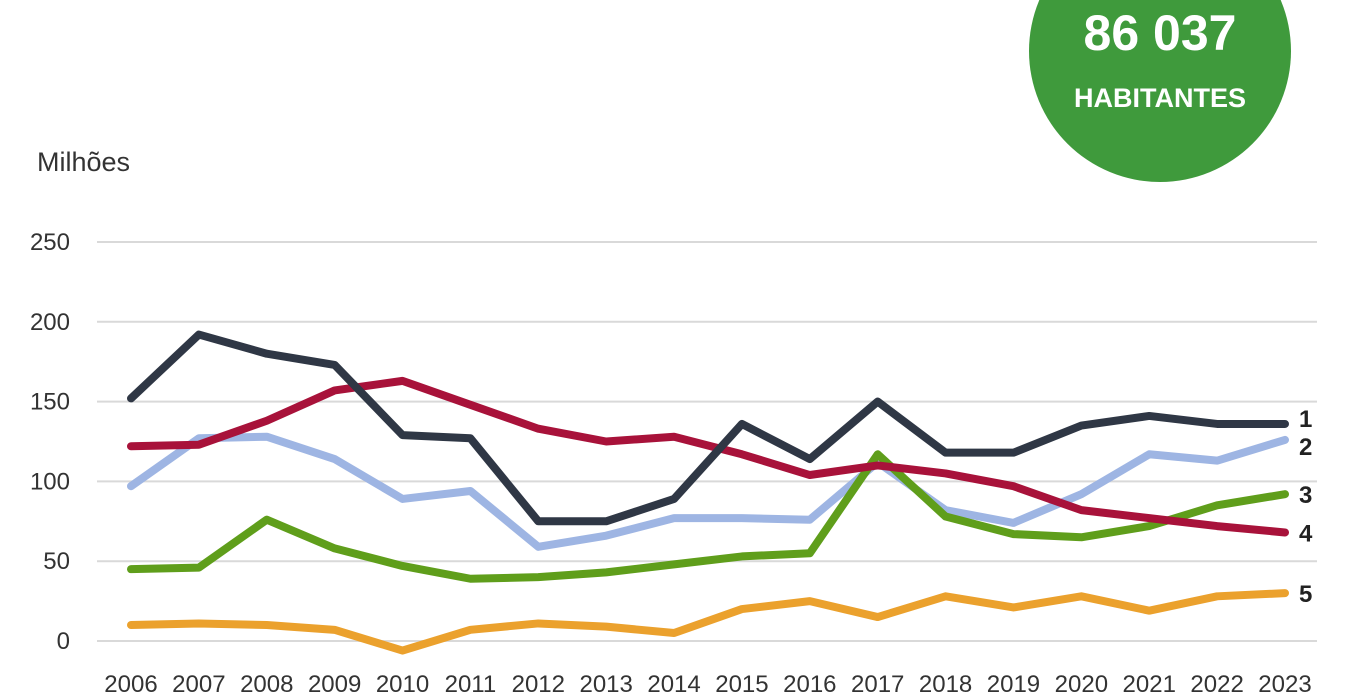 This screenshot has width=1358, height=697. I want to click on y-tick-label: 50, so click(56, 561).